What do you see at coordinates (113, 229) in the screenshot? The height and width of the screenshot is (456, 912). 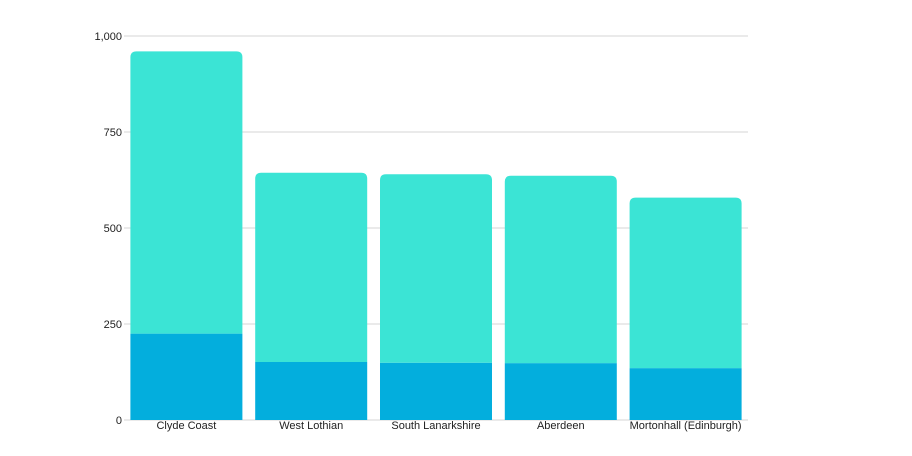 I see `y-tick-label: 500` at bounding box center [113, 229].